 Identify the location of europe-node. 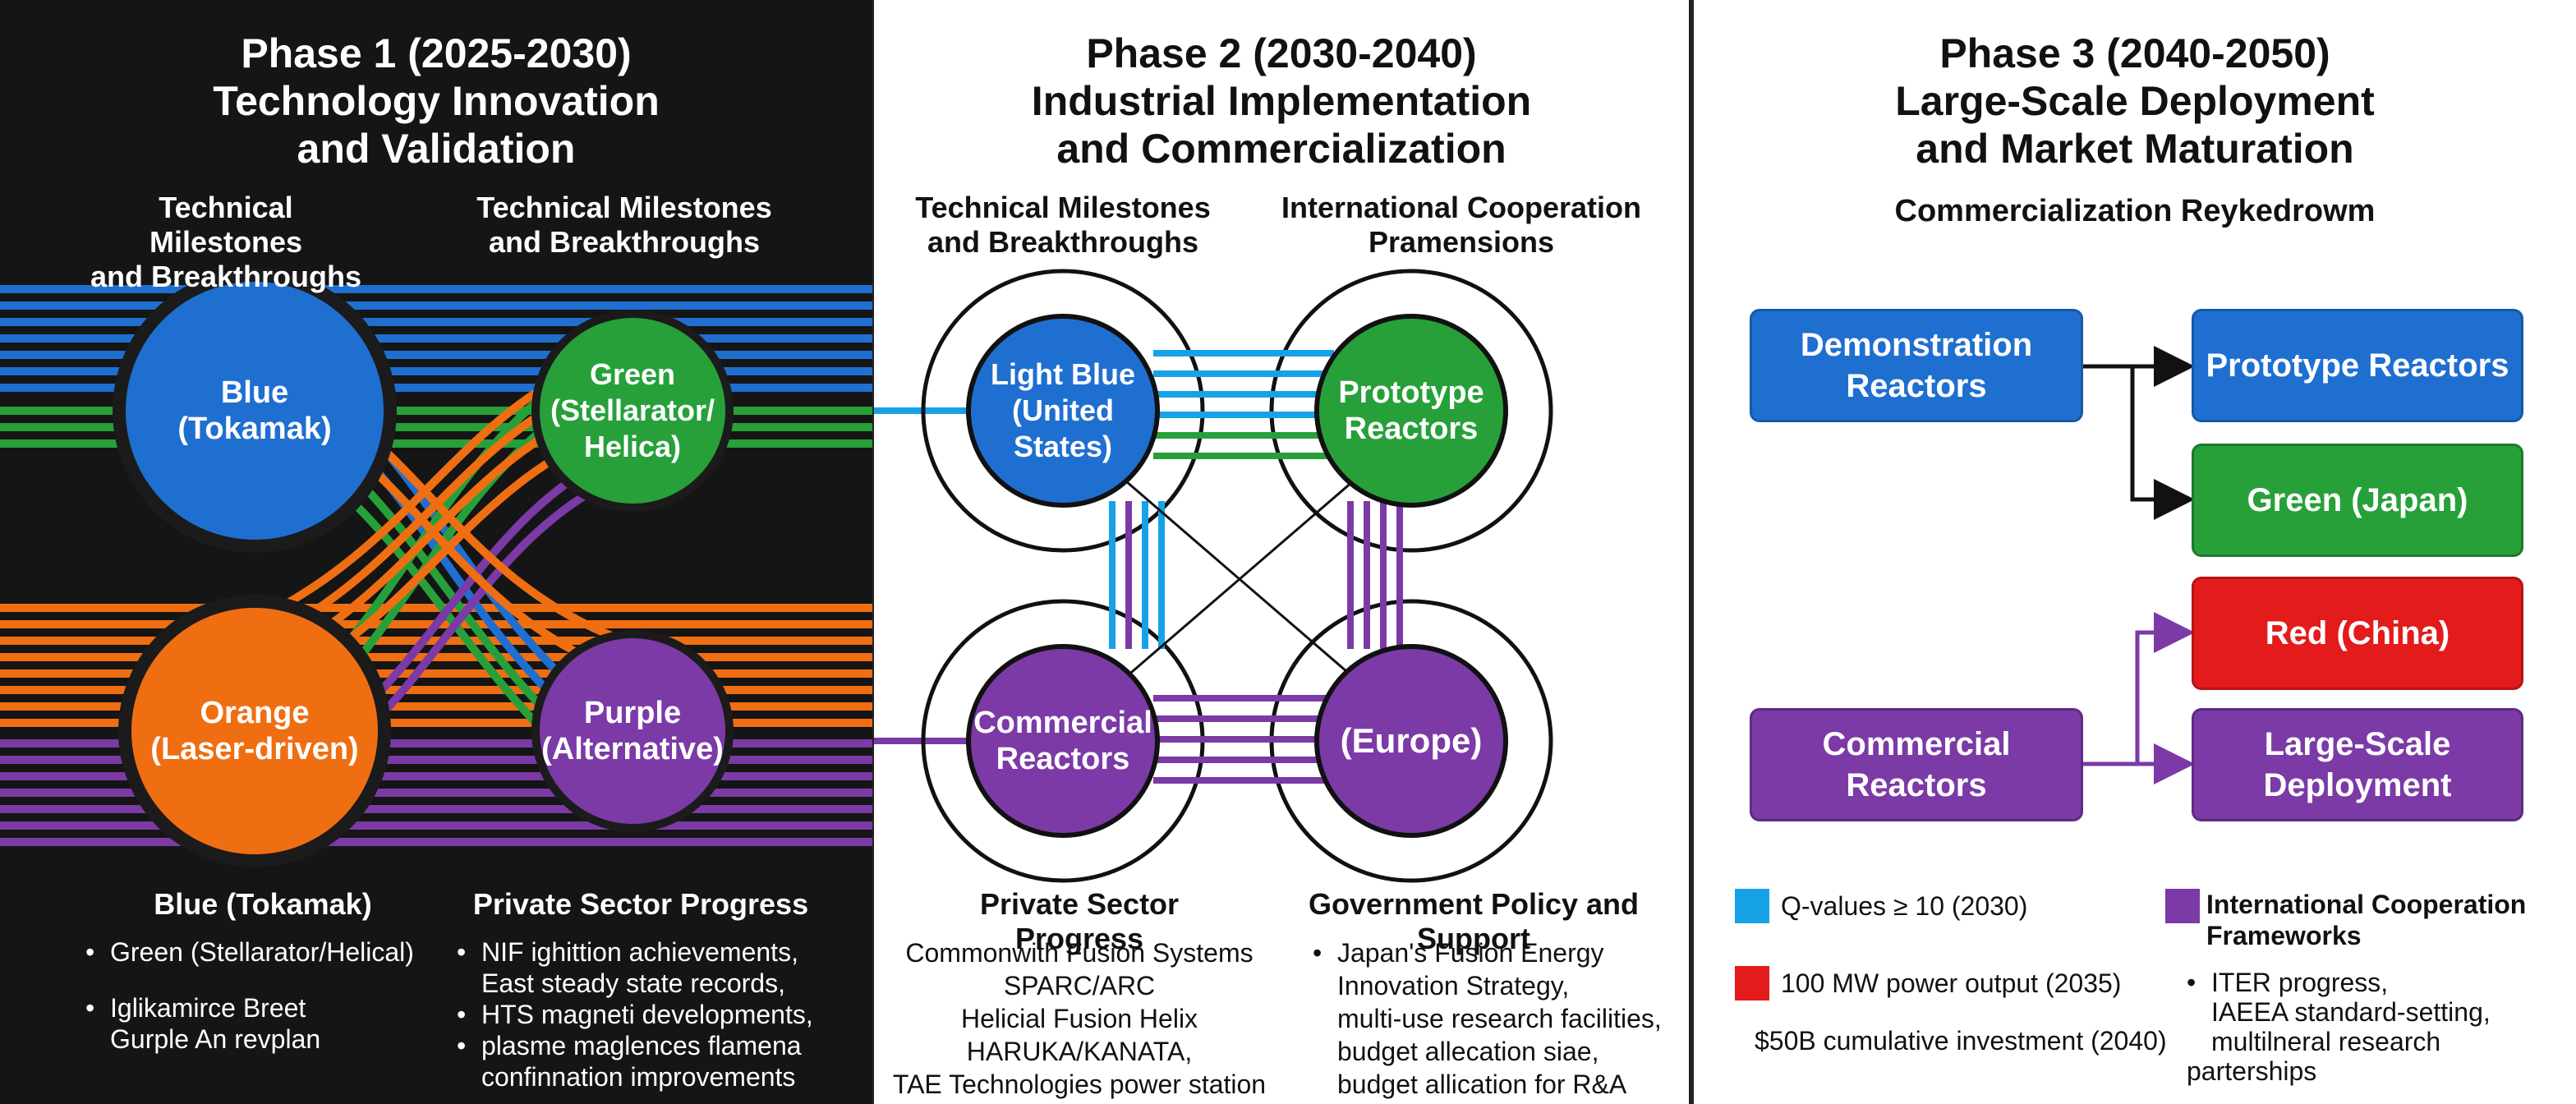
(1411, 741).